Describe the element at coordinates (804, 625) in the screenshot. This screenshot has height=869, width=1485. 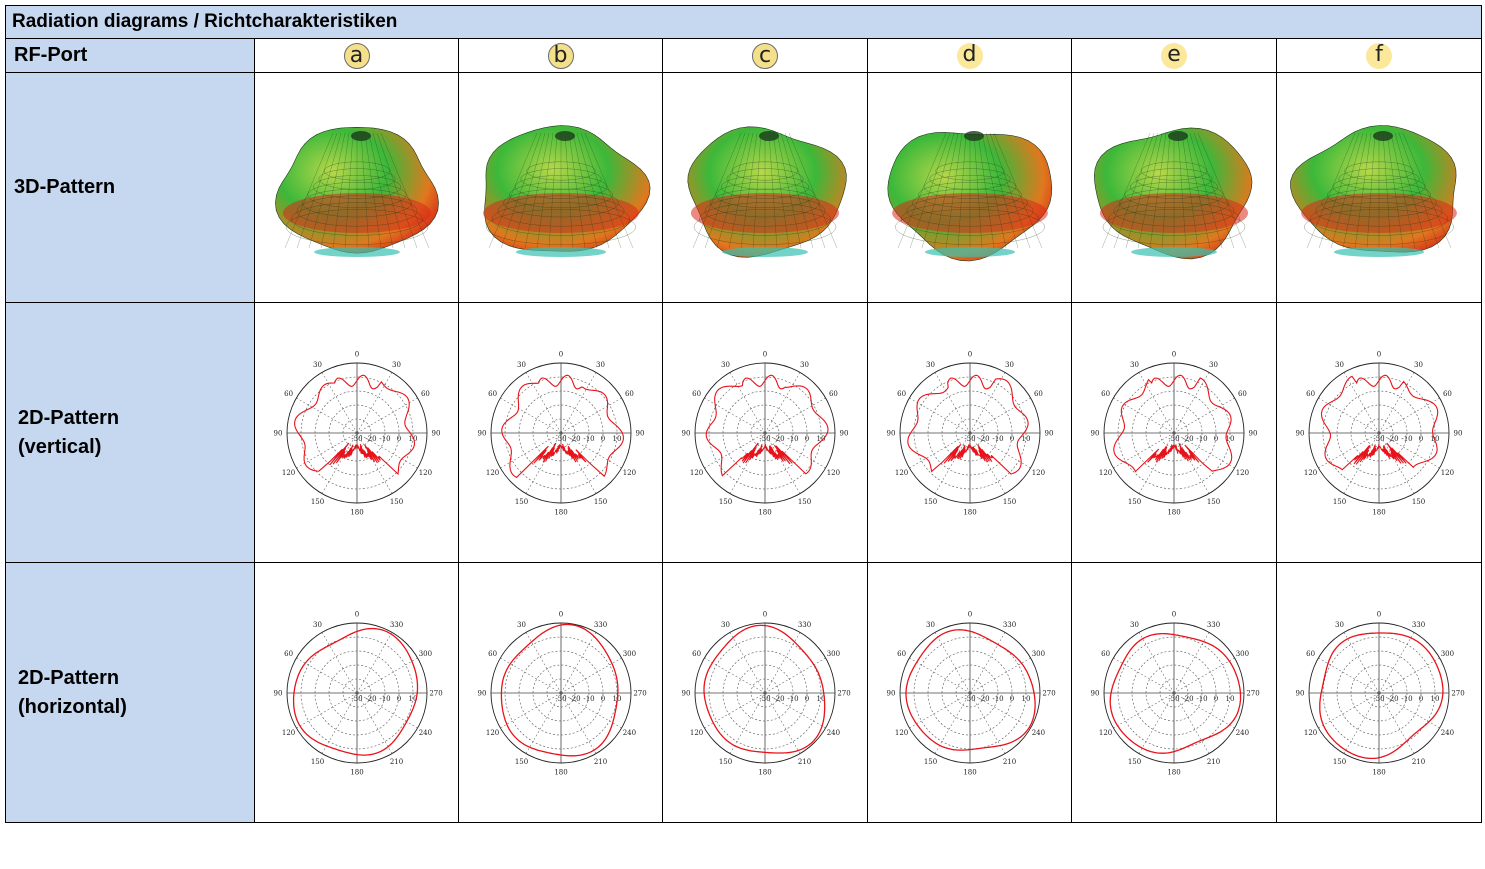
I see `angle-label: 330` at that location.